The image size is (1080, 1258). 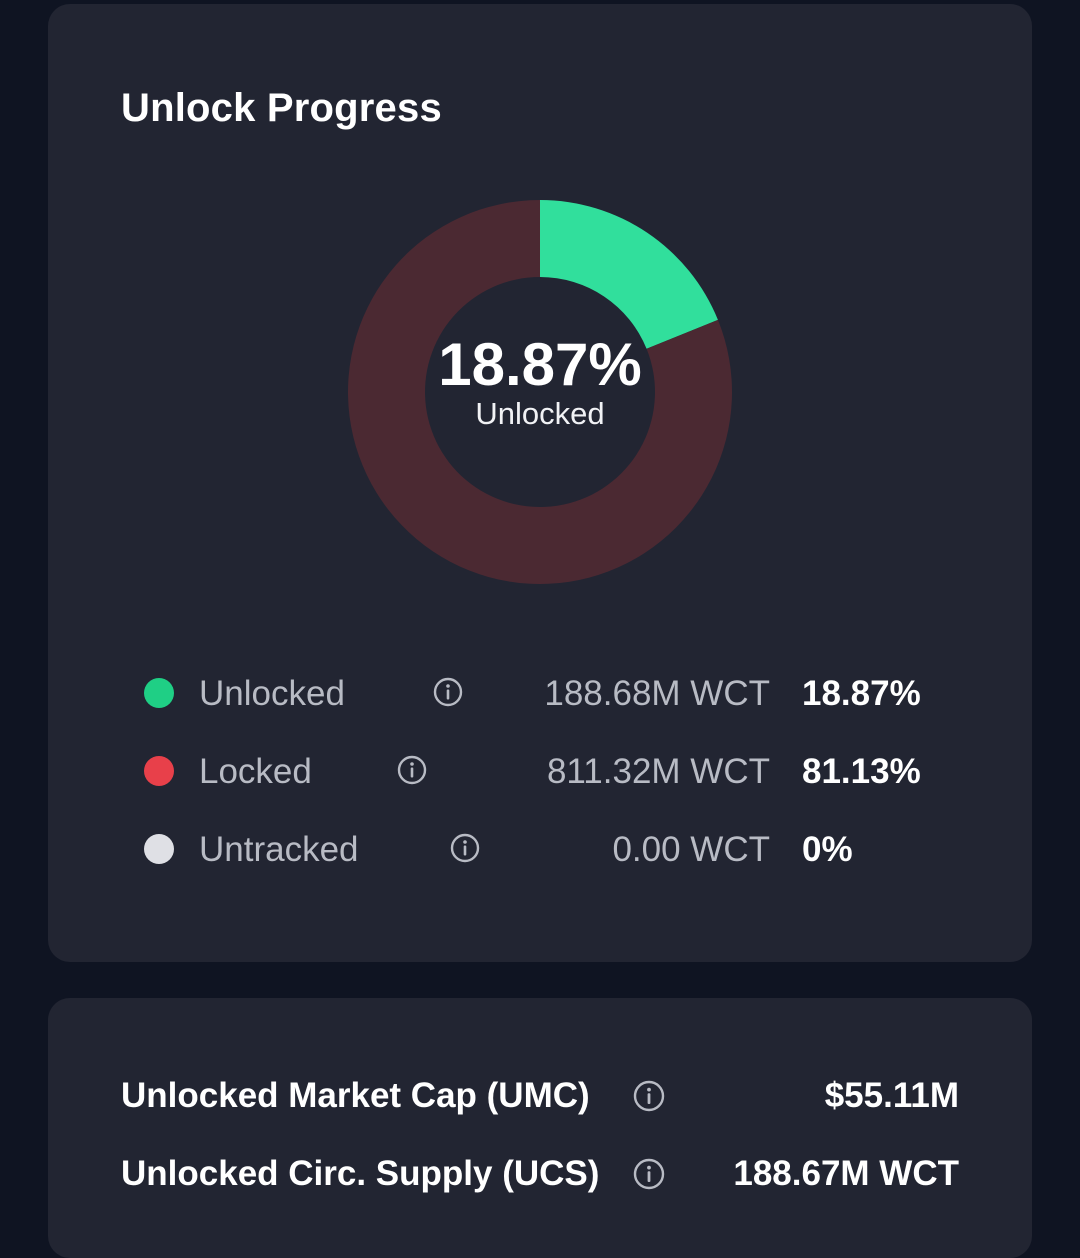 I want to click on legend-label: Untracked, so click(x=279, y=849).